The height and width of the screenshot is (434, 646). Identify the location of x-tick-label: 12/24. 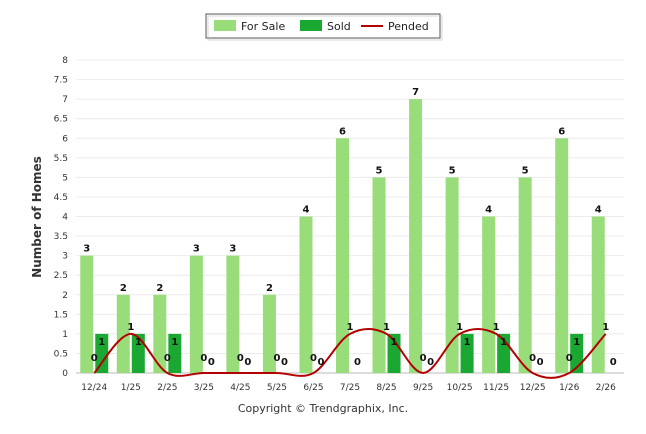
(94, 388).